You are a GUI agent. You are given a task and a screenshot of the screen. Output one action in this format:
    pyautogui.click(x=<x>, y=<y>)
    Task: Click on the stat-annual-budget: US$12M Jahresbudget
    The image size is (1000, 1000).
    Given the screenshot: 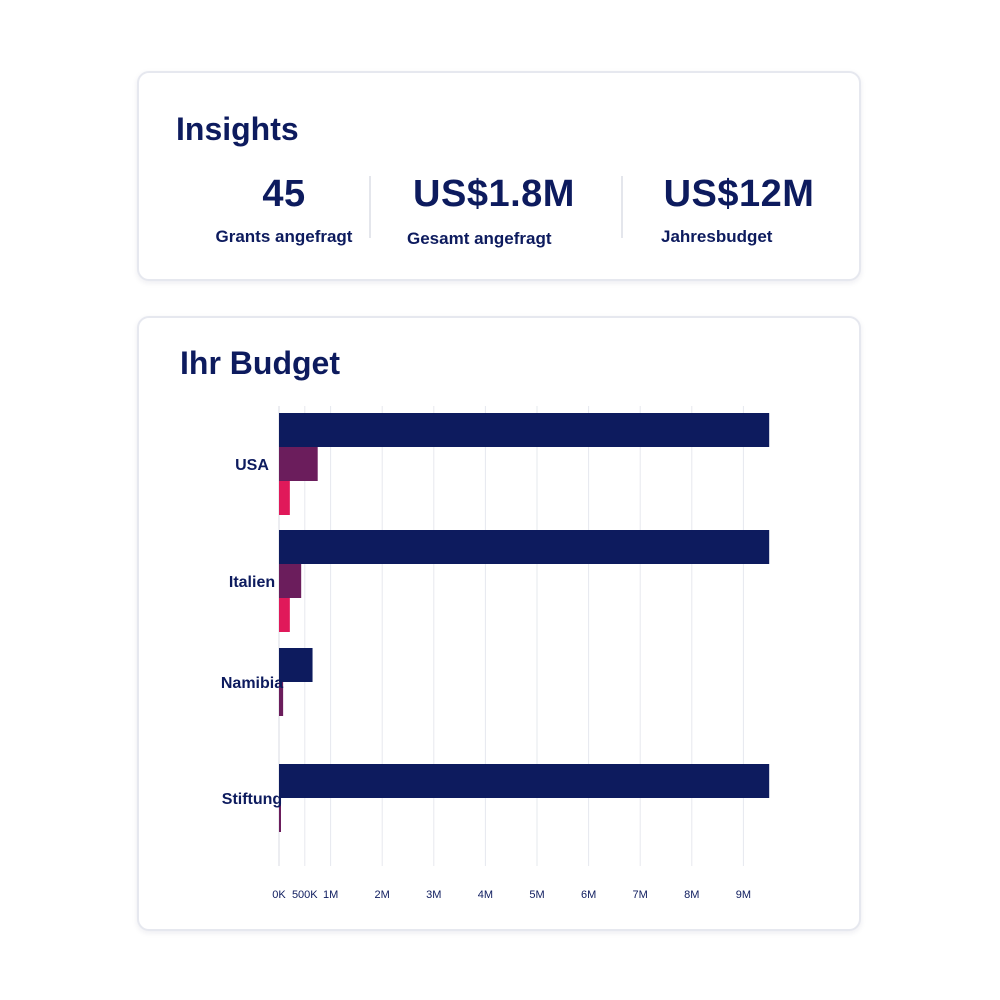 What is the action you would take?
    pyautogui.click(x=739, y=211)
    